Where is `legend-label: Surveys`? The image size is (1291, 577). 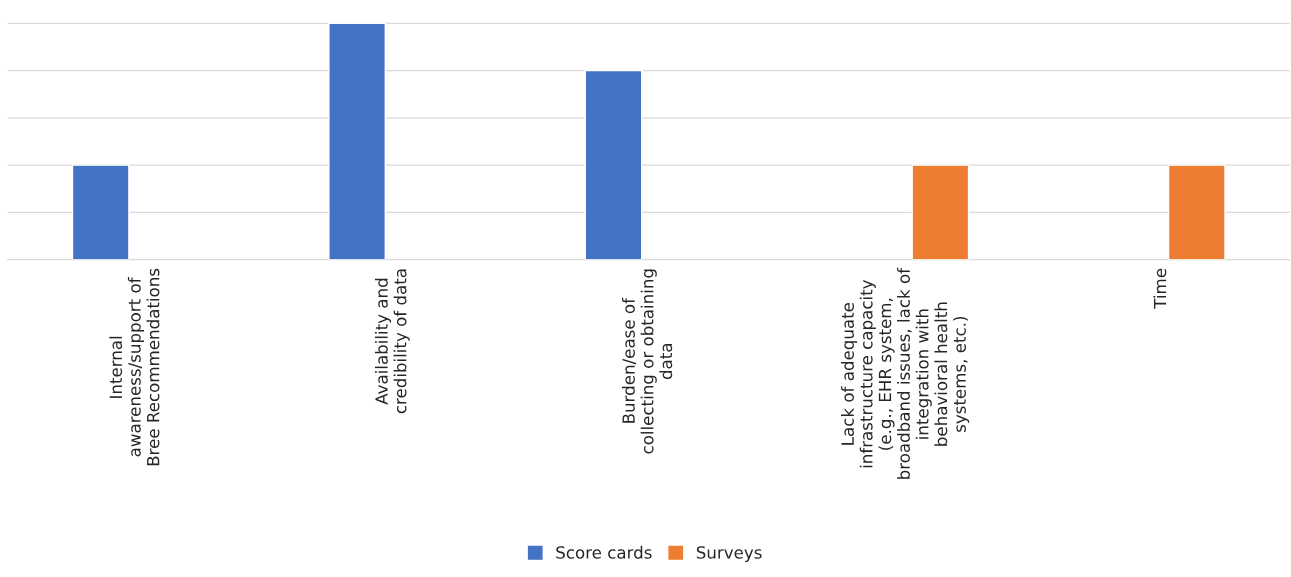 legend-label: Surveys is located at coordinates (729, 554).